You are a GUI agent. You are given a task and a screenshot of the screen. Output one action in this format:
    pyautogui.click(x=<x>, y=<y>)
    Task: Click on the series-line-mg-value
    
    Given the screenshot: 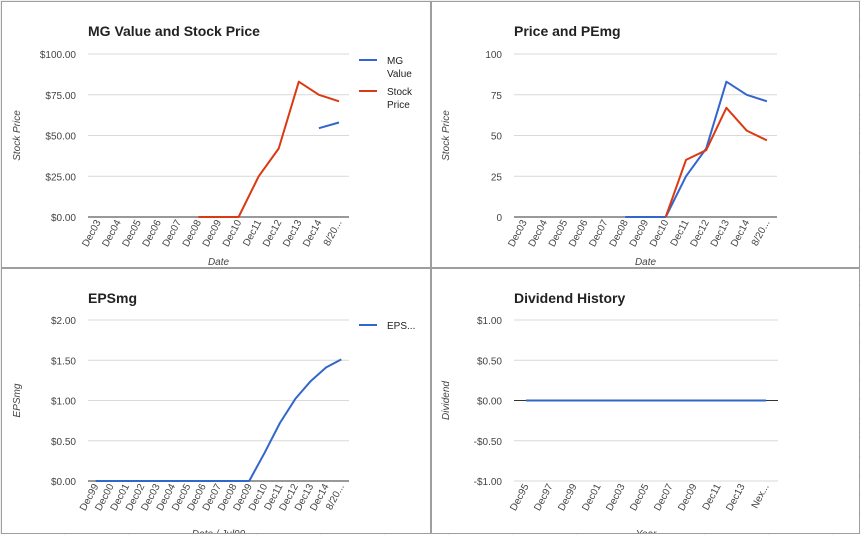 What is the action you would take?
    pyautogui.click(x=329, y=125)
    